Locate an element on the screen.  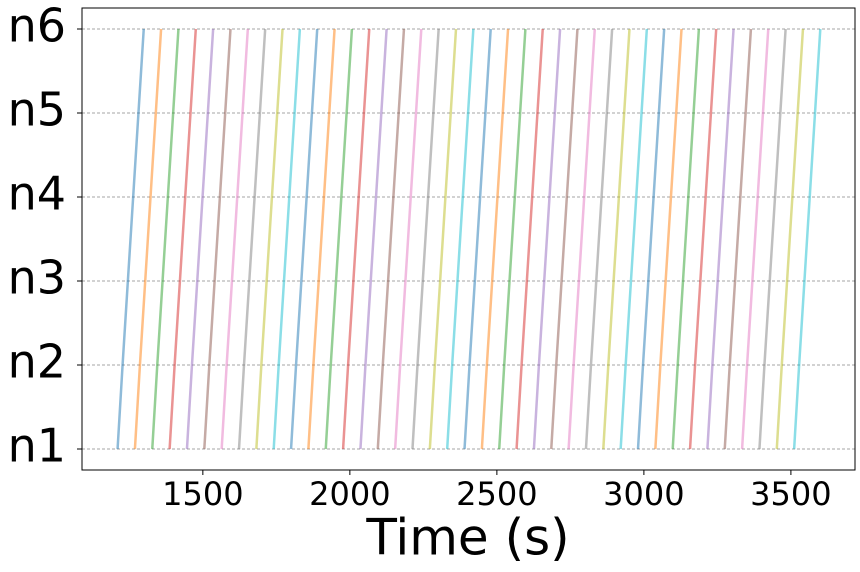
y-tick-label: n4 is located at coordinates (37, 194).